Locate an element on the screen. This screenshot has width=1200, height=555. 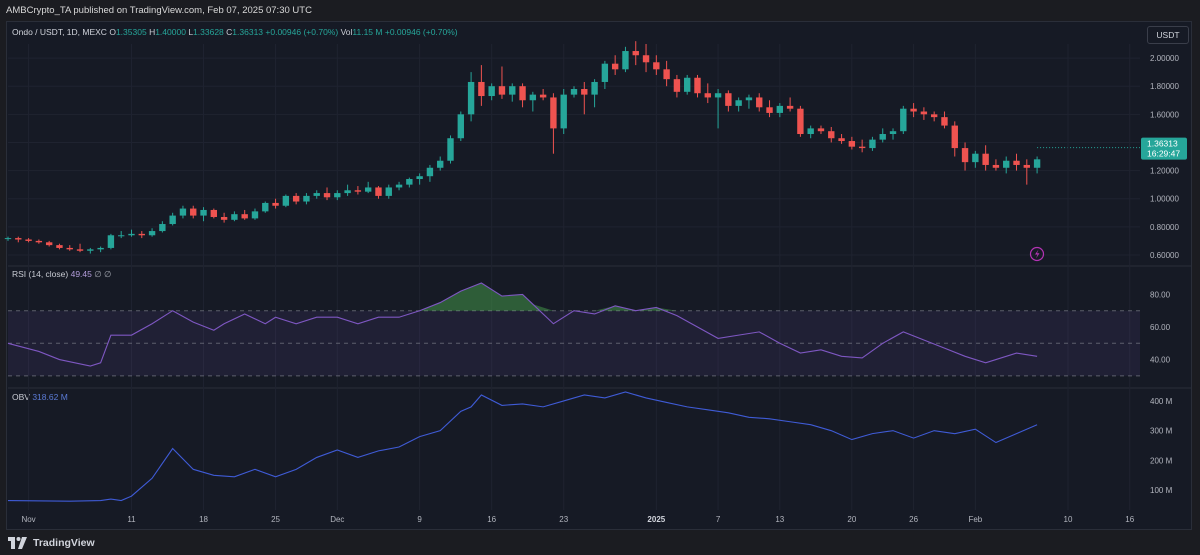
price-tick-label: 1.00000 is located at coordinates (1164, 199).